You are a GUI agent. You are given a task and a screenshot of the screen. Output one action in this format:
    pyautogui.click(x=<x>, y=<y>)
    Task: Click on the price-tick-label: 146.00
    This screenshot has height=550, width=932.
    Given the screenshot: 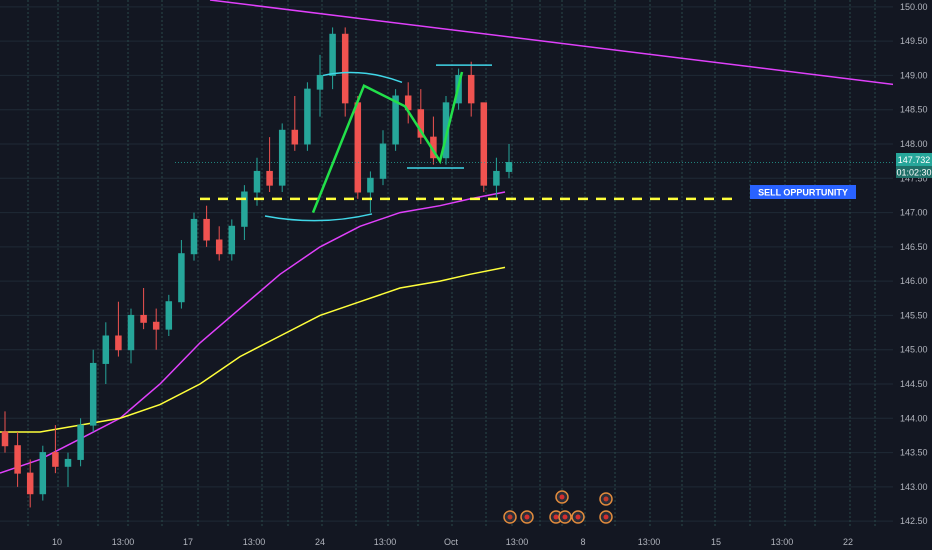 What is the action you would take?
    pyautogui.click(x=914, y=281)
    